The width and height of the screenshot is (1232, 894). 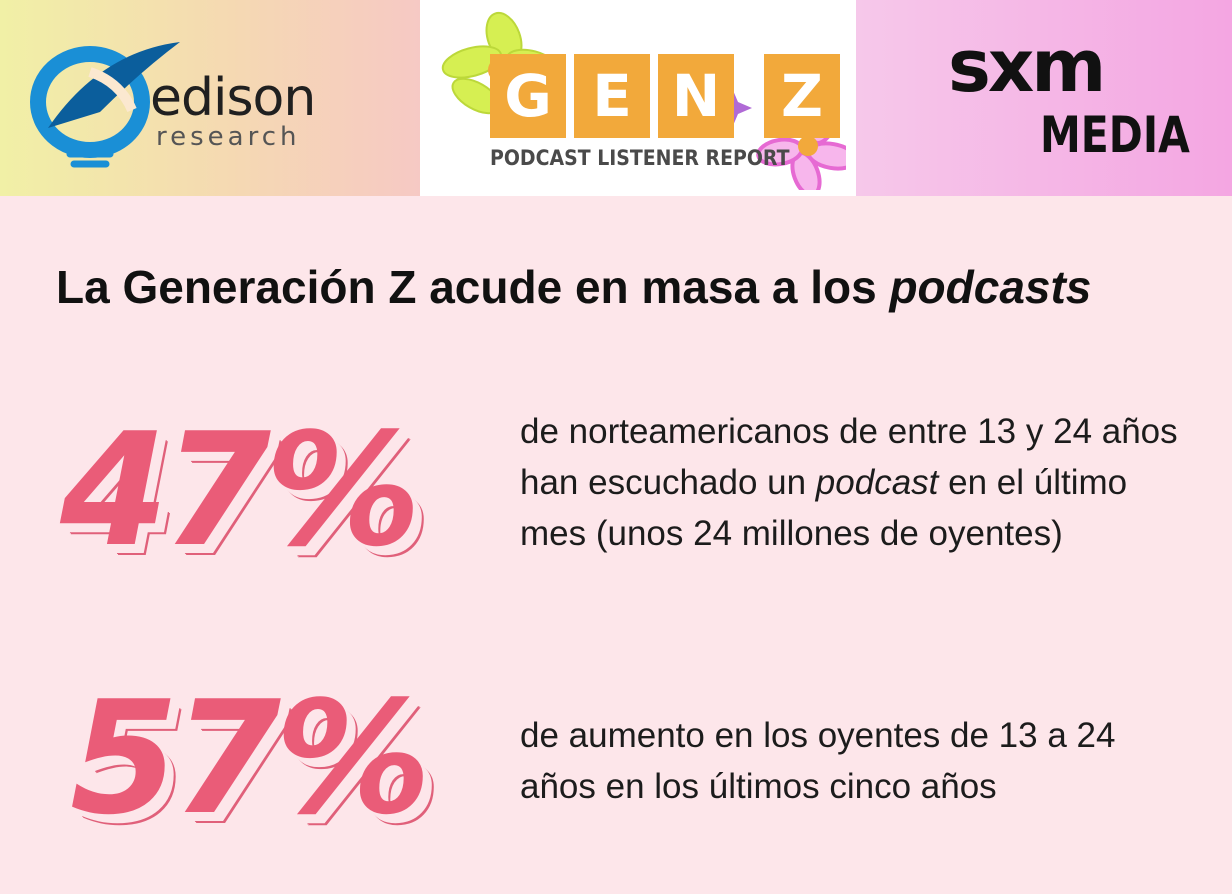 I want to click on genz-letter-e: E, so click(x=612, y=96).